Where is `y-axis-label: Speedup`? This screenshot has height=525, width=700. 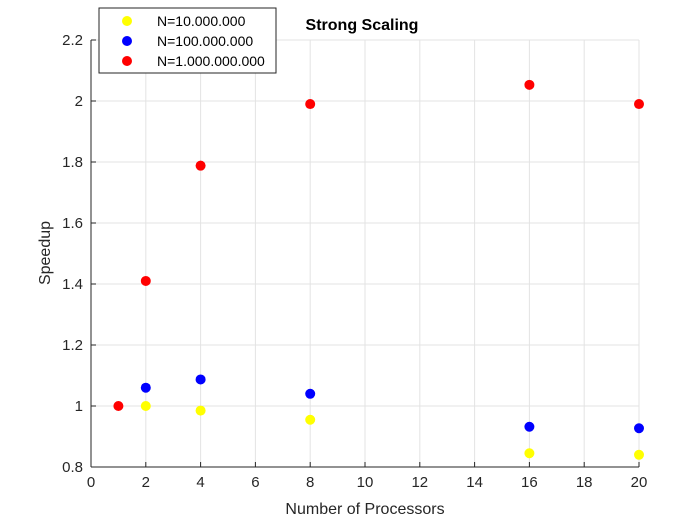
y-axis-label: Speedup is located at coordinates (45, 253).